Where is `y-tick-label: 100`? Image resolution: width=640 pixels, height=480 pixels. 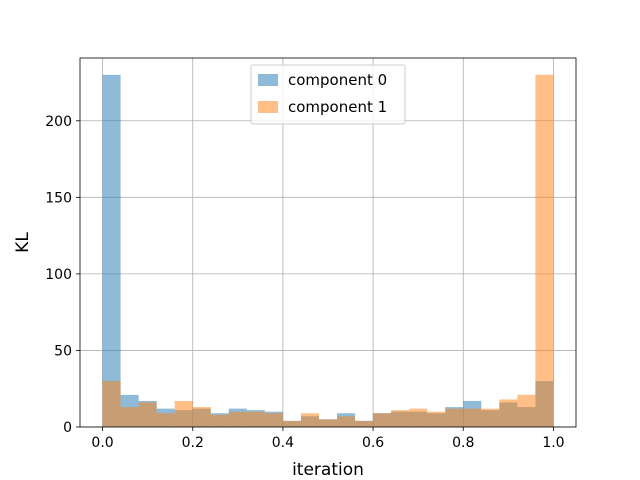
y-tick-label: 100 is located at coordinates (58, 275).